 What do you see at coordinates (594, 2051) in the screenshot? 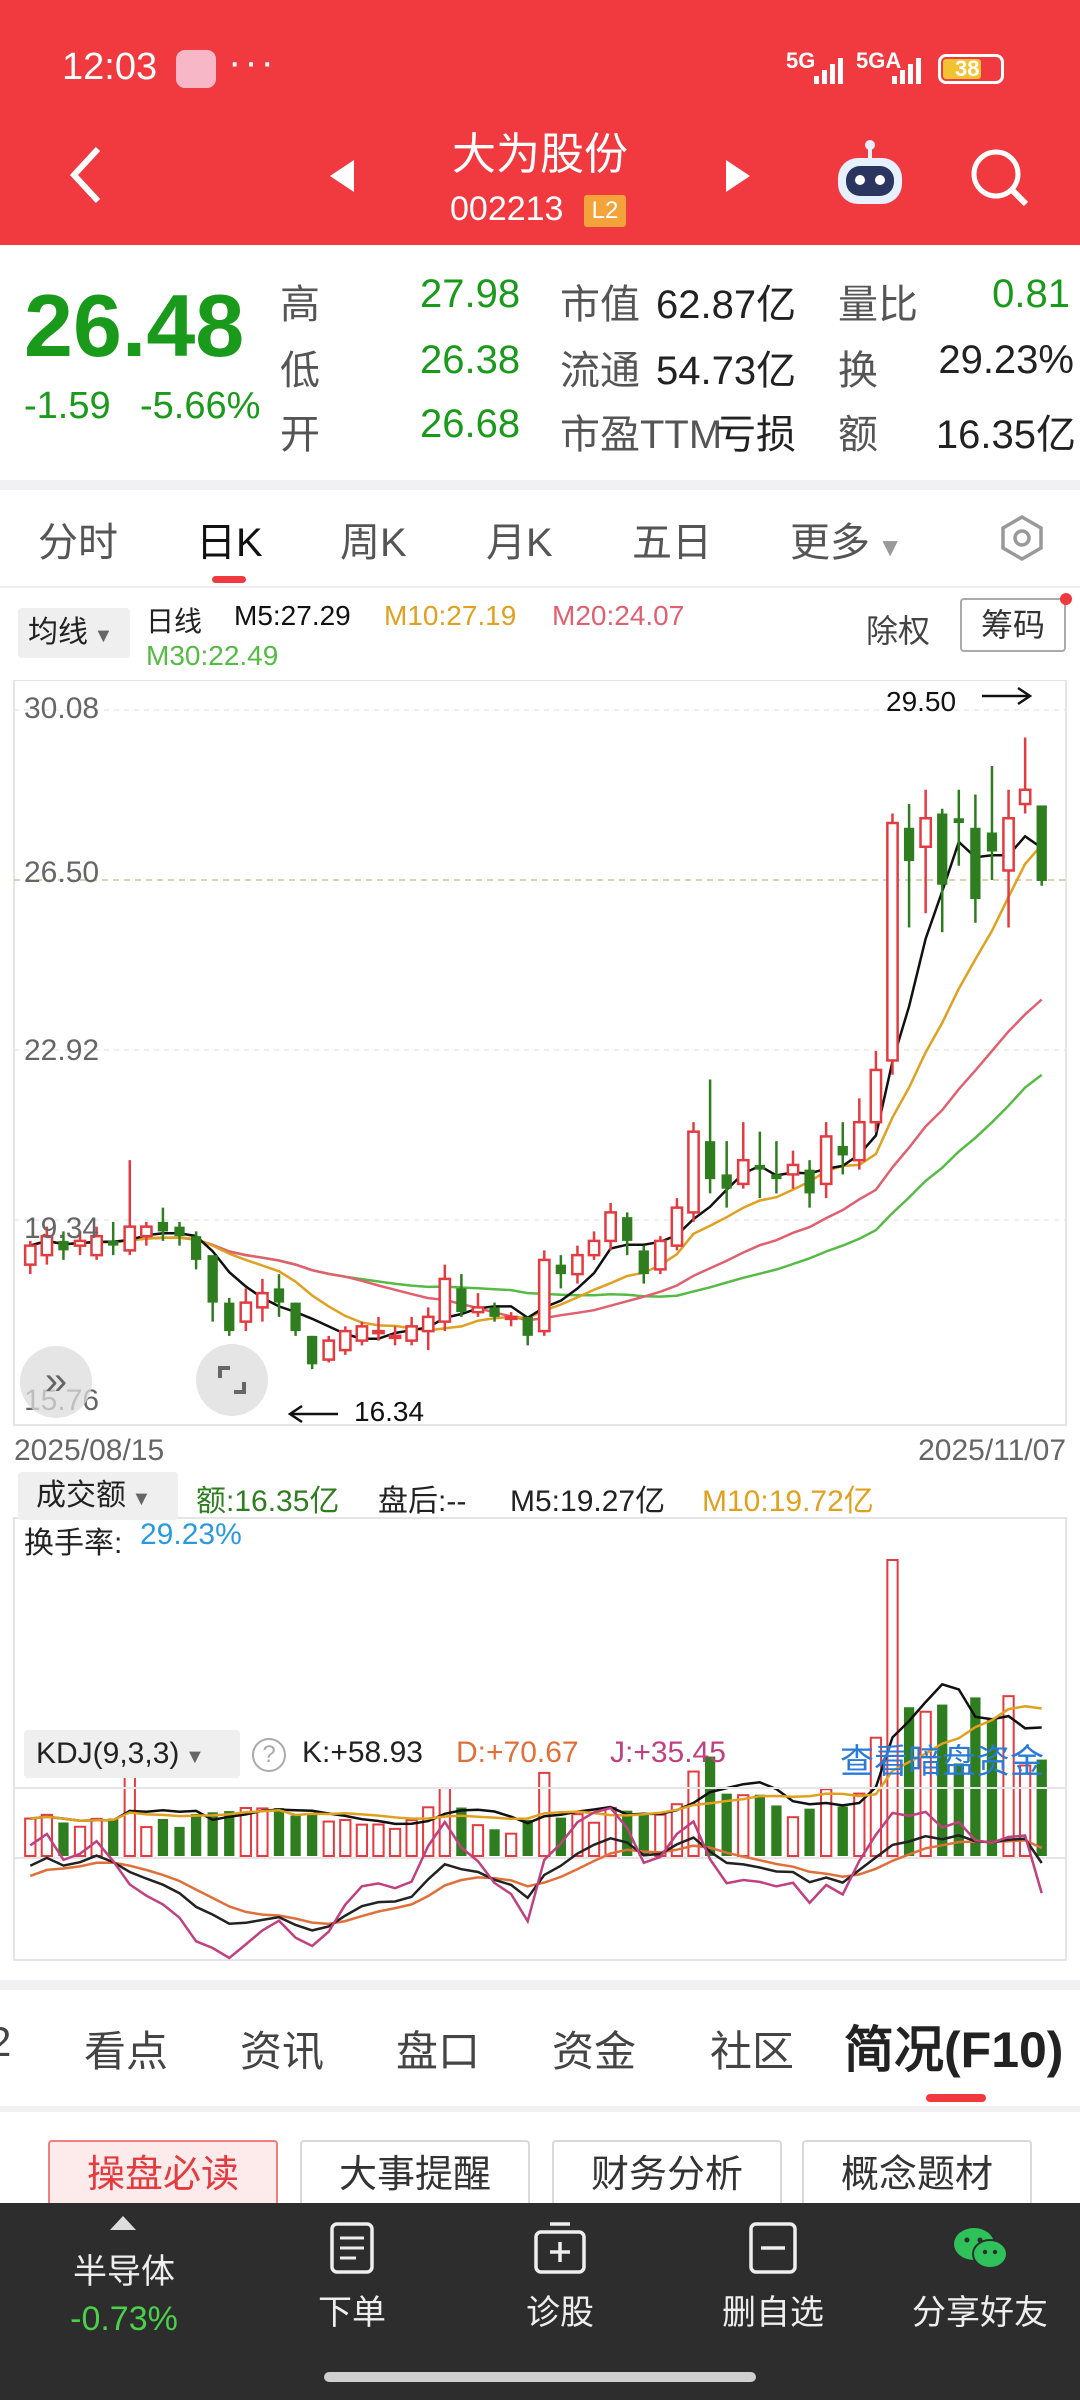
I see `tab-funds: 资金` at bounding box center [594, 2051].